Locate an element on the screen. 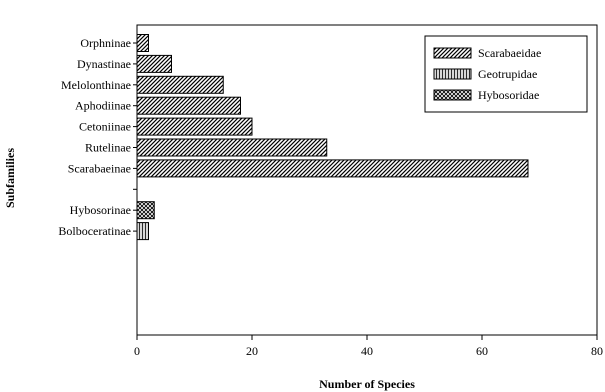  legend: Scarabaeidae Geotrupidae Hybosoridae is located at coordinates (506, 74).